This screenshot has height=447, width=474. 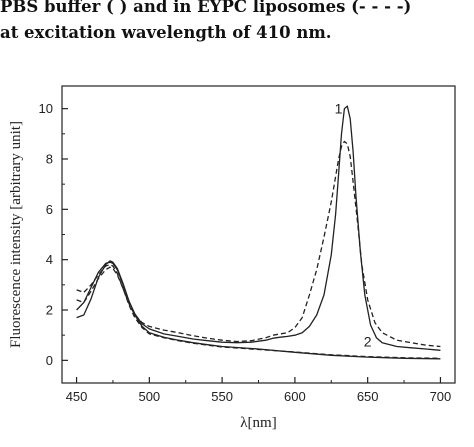 What do you see at coordinates (295, 396) in the screenshot?
I see `x-tick-label: 600` at bounding box center [295, 396].